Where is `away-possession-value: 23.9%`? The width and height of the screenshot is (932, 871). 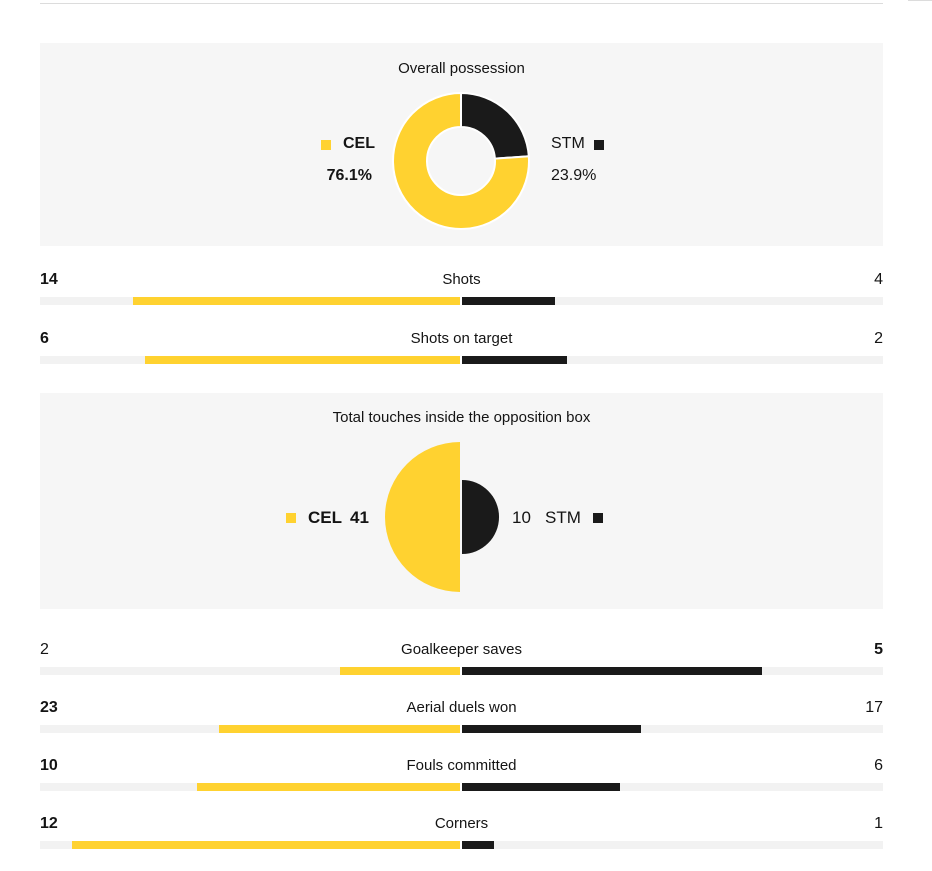
away-possession-value: 23.9% is located at coordinates (574, 175).